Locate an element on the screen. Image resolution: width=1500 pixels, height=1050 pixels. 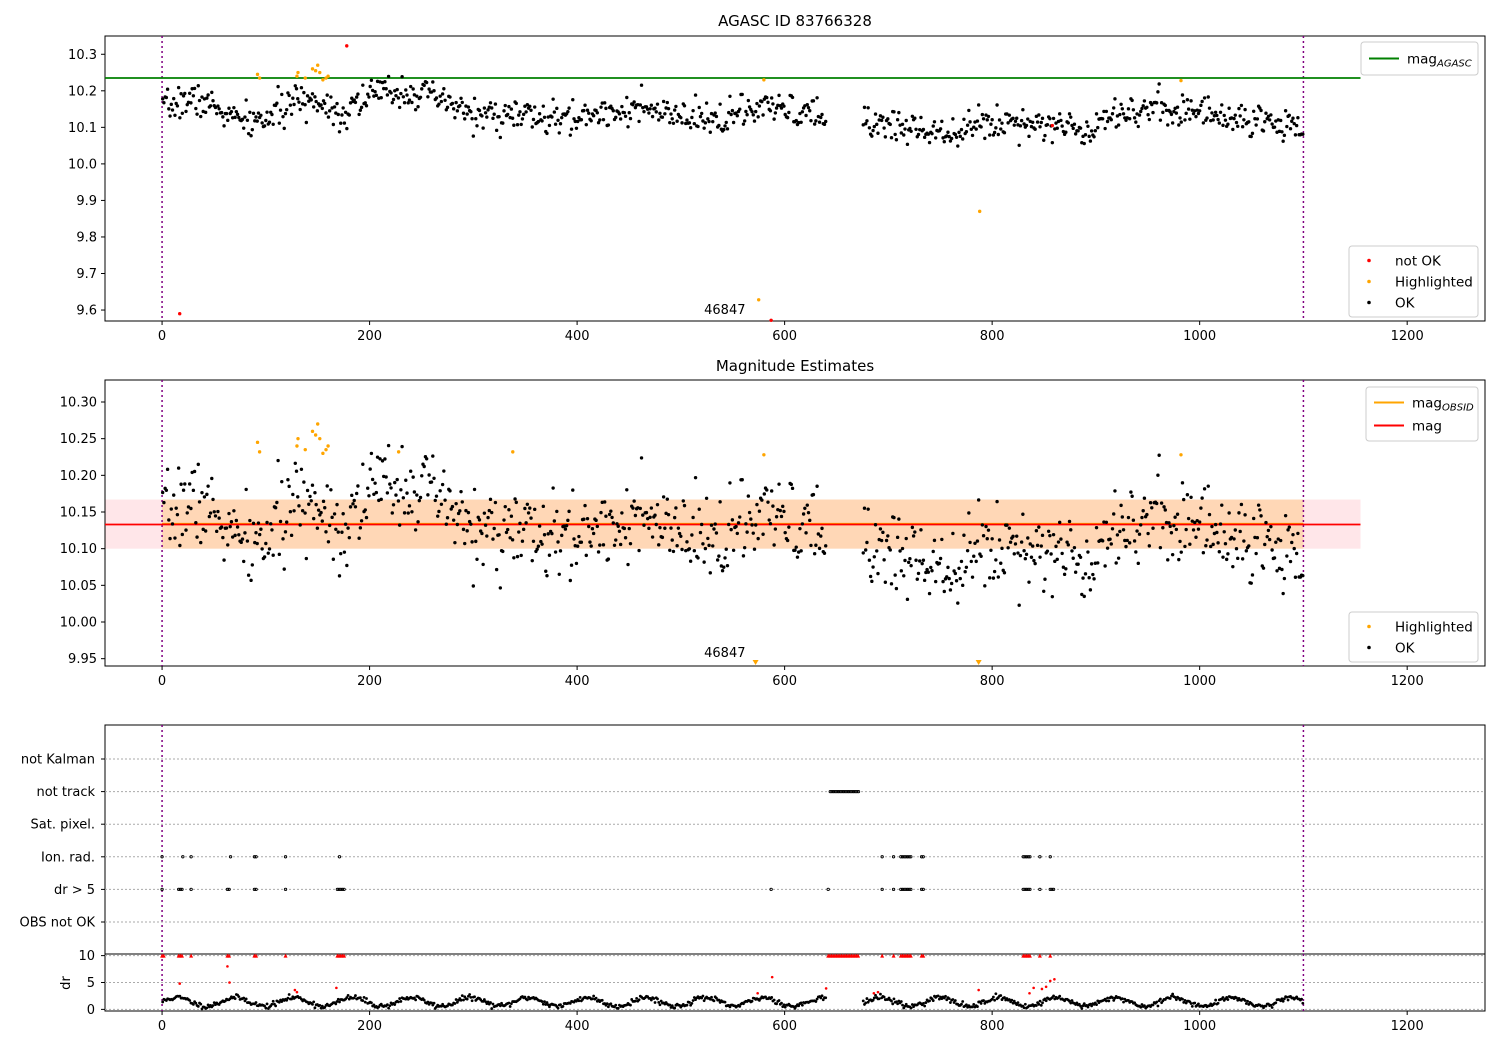
legend-box is located at coordinates (1413, 281).